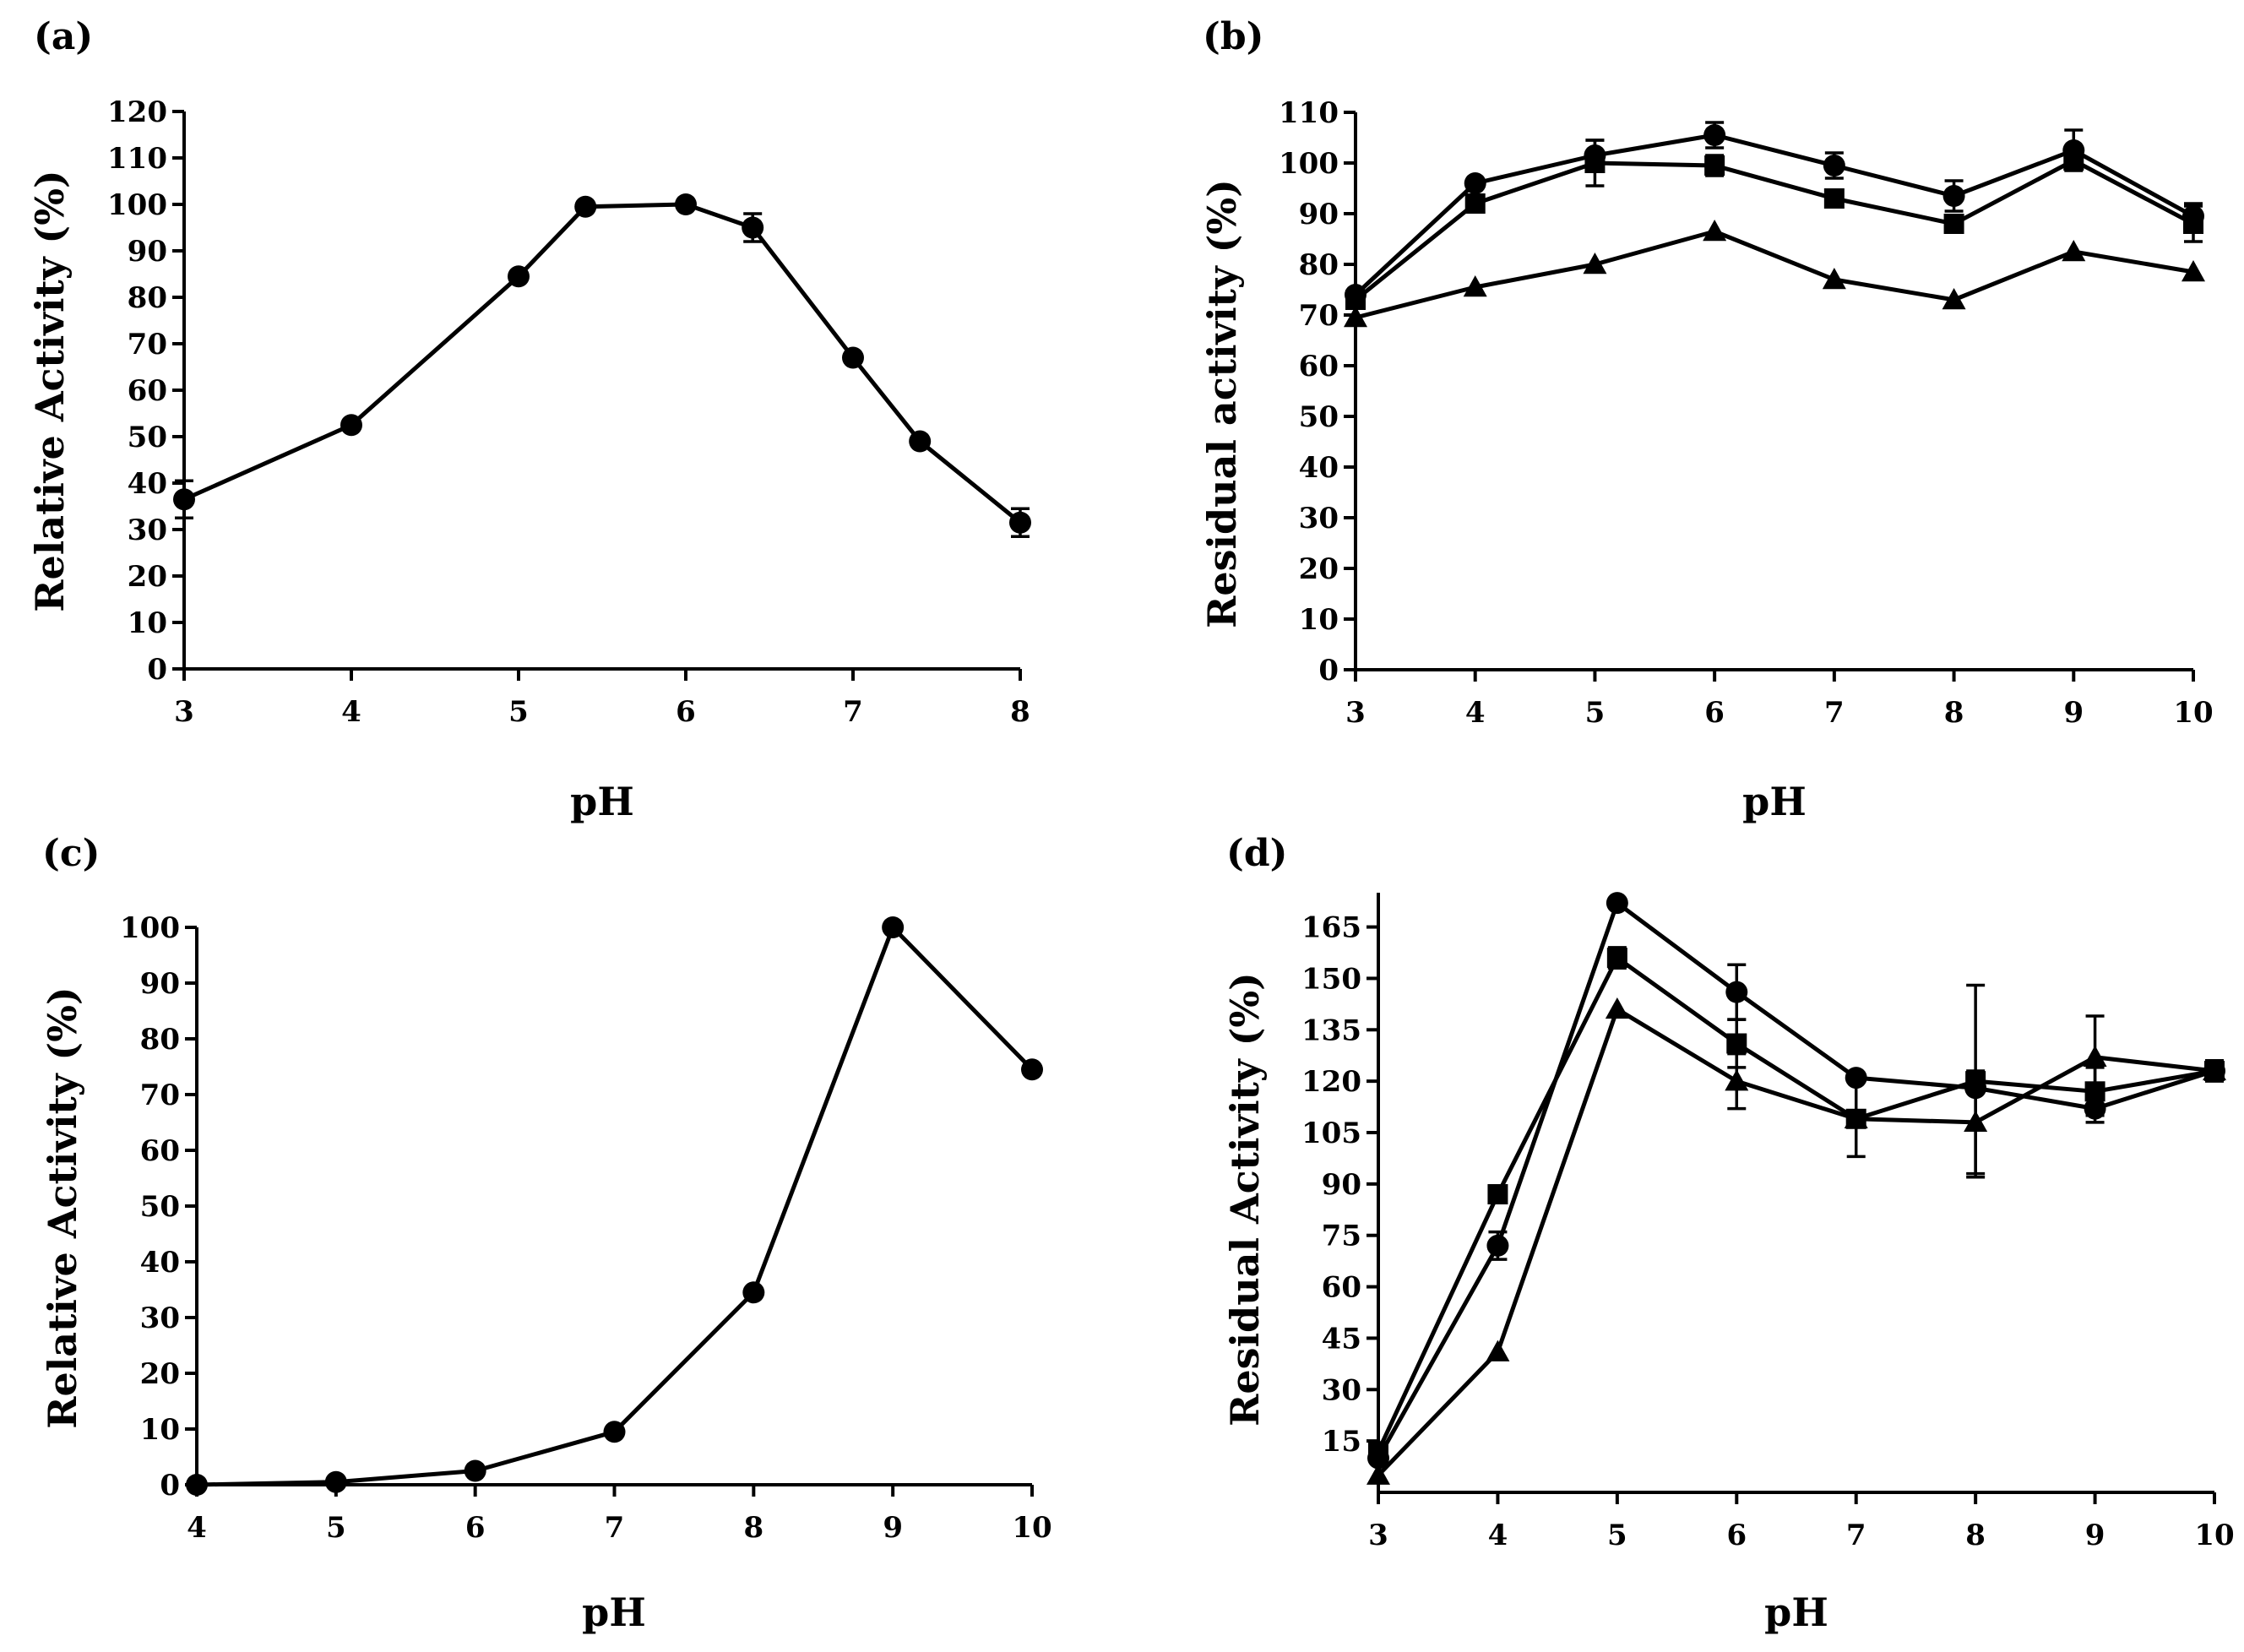 The height and width of the screenshot is (1652, 2244). Describe the element at coordinates (160, 1151) in the screenshot. I see `panel-c-y-tick-label: 60` at that location.